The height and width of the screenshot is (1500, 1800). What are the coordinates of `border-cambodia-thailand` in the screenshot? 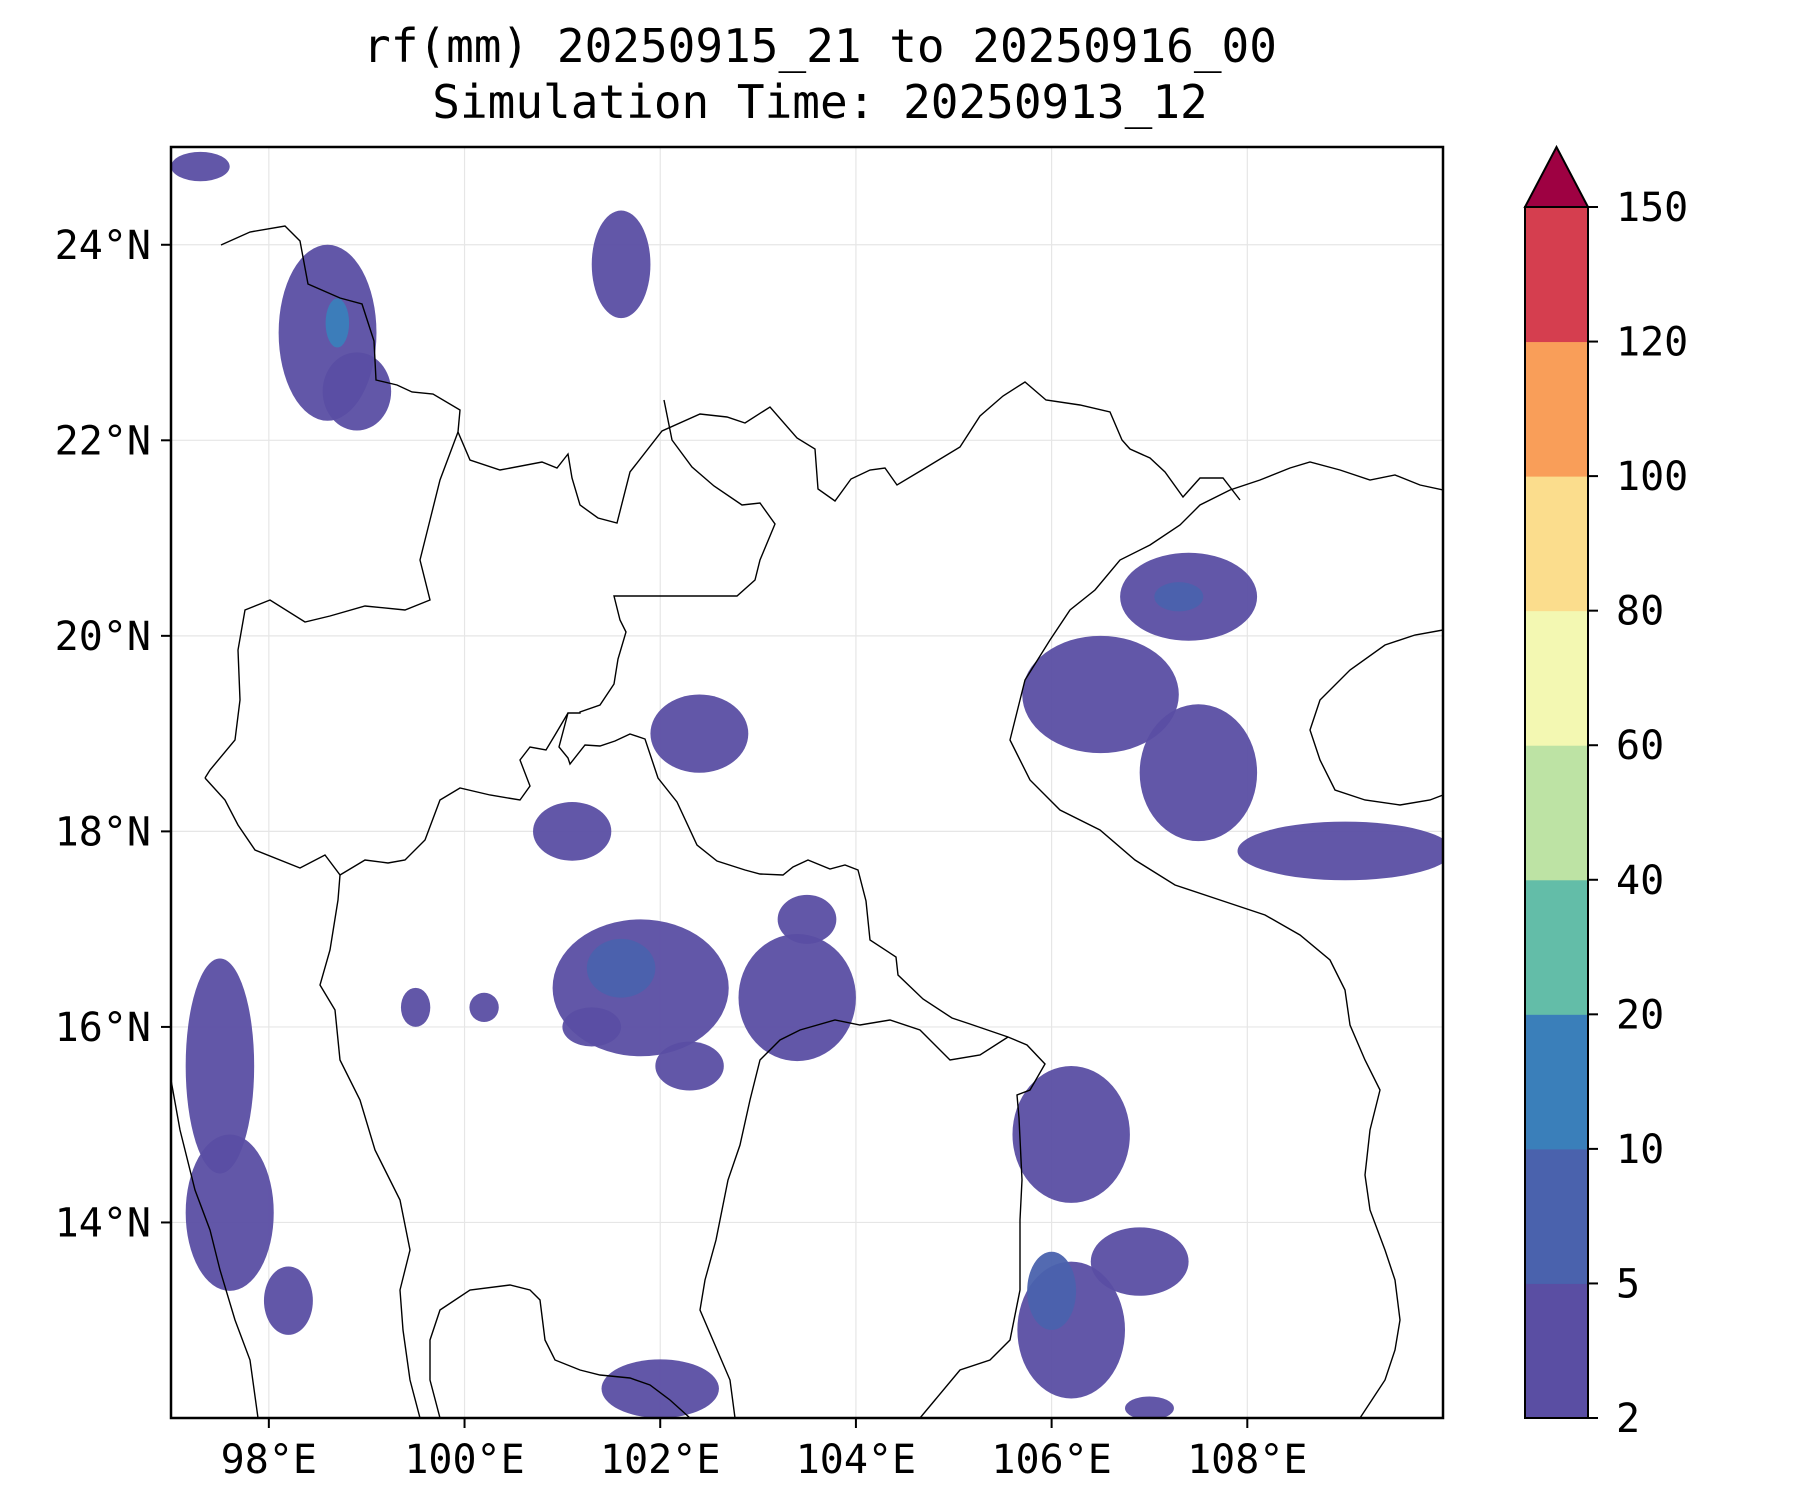 It's located at (854, 1218).